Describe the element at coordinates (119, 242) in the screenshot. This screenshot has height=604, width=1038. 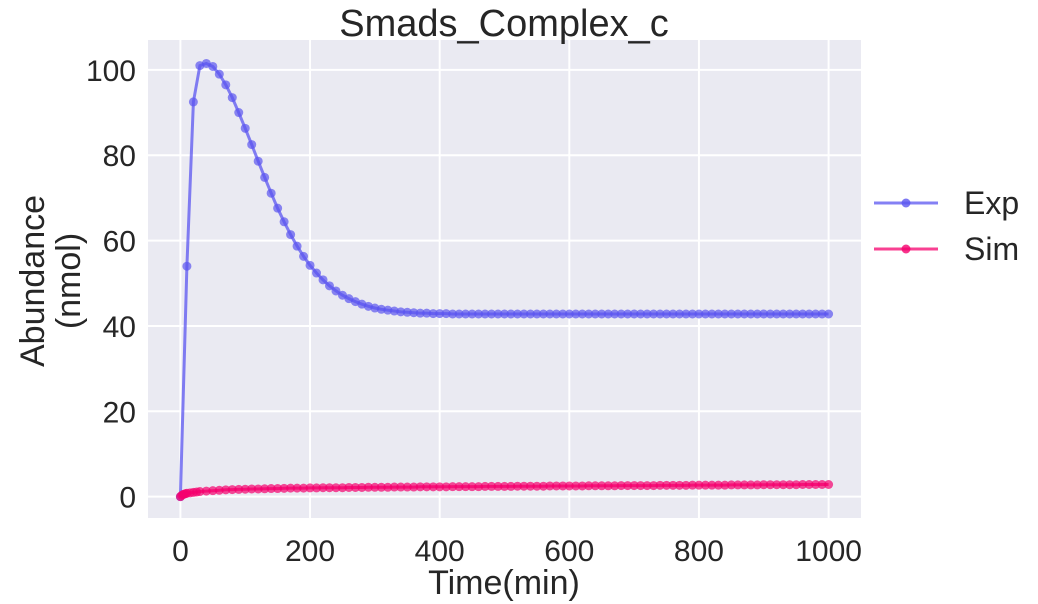
I see `y-tick-label-3: 60` at that location.